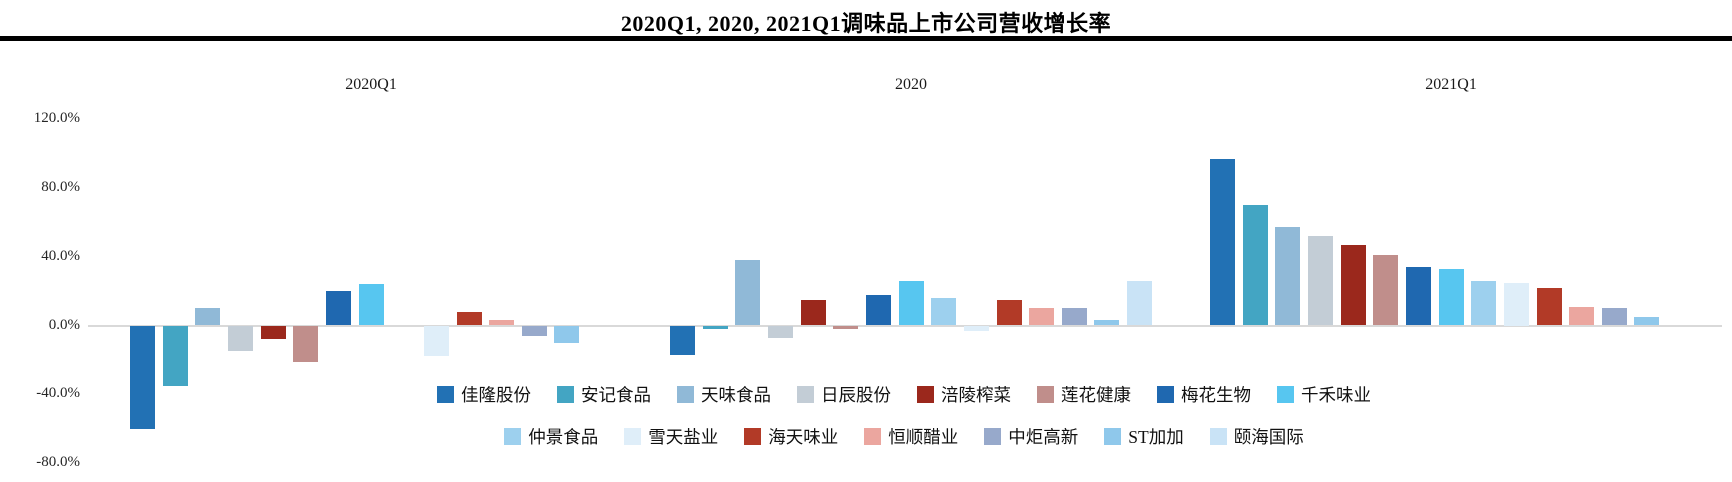 This screenshot has width=1732, height=482. What do you see at coordinates (240, 338) in the screenshot?
I see `bar-2020Q1-日辰股份` at bounding box center [240, 338].